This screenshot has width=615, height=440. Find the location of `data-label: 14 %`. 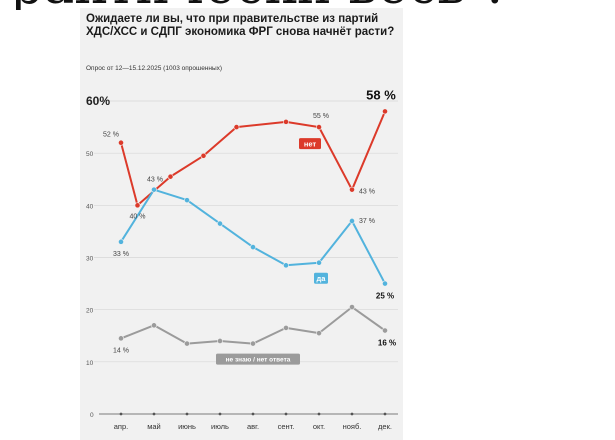

data-label: 14 % is located at coordinates (121, 350).